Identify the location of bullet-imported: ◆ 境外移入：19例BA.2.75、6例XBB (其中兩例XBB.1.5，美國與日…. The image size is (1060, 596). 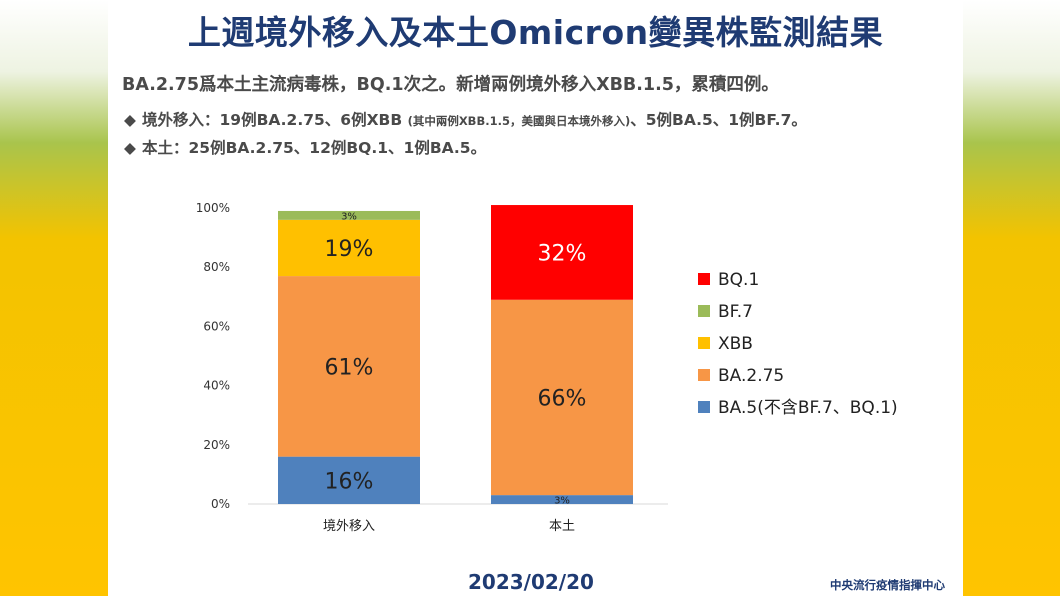
(465, 119).